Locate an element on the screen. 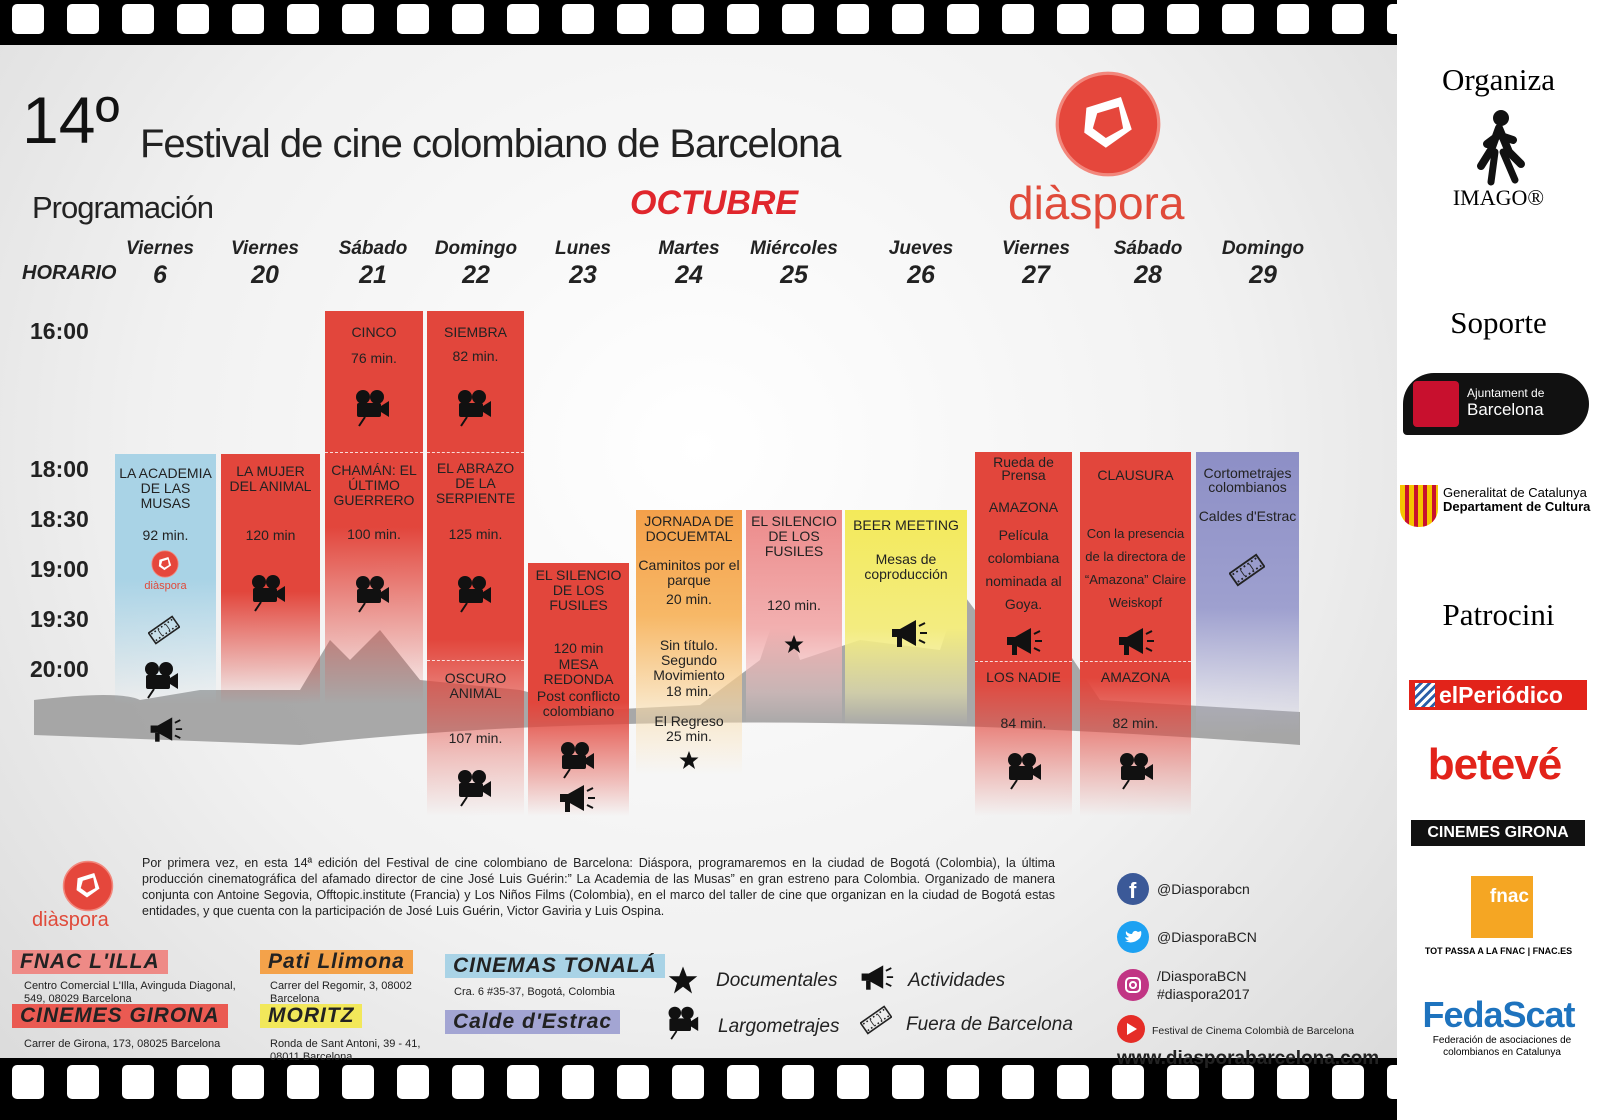 The height and width of the screenshot is (1120, 1600). generalitat-shield is located at coordinates (1419, 506).